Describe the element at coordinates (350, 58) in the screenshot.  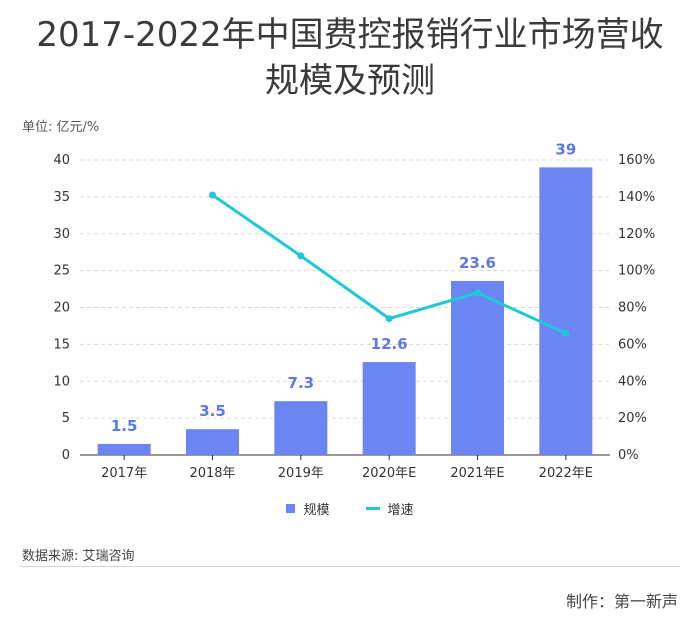
I see `chart-title: 2017-2022年中国费控报销行业市场营收 规模及预测` at that location.